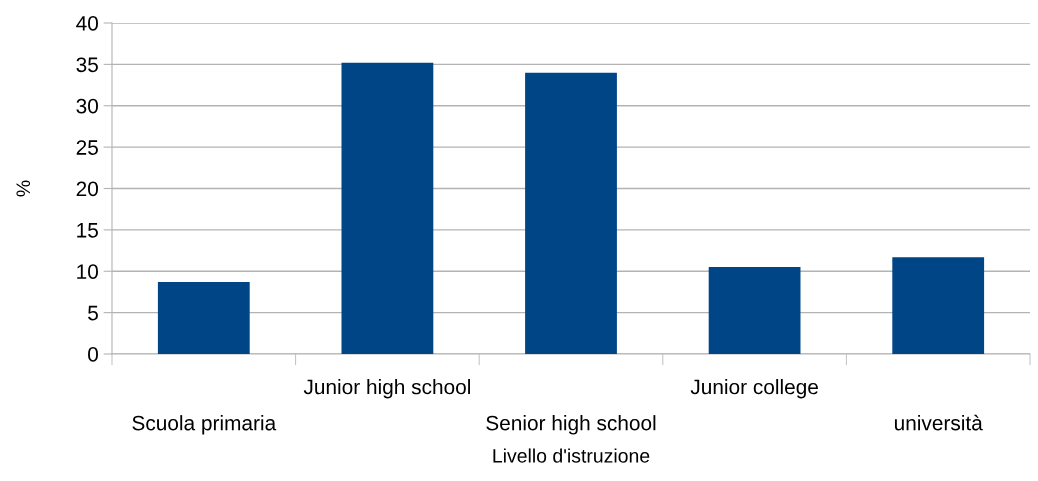  I want to click on y-tick-label: 25, so click(87, 147).